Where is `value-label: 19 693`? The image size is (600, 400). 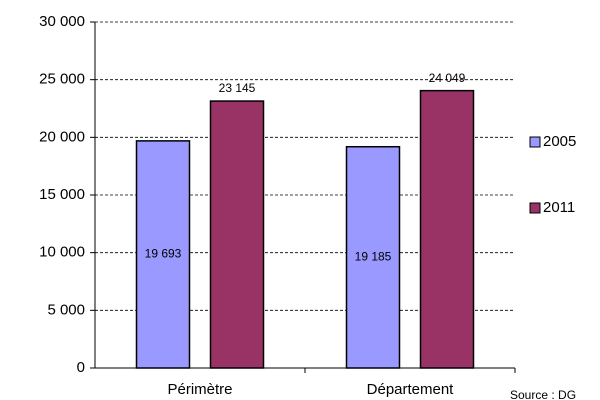 value-label: 19 693 is located at coordinates (163, 254).